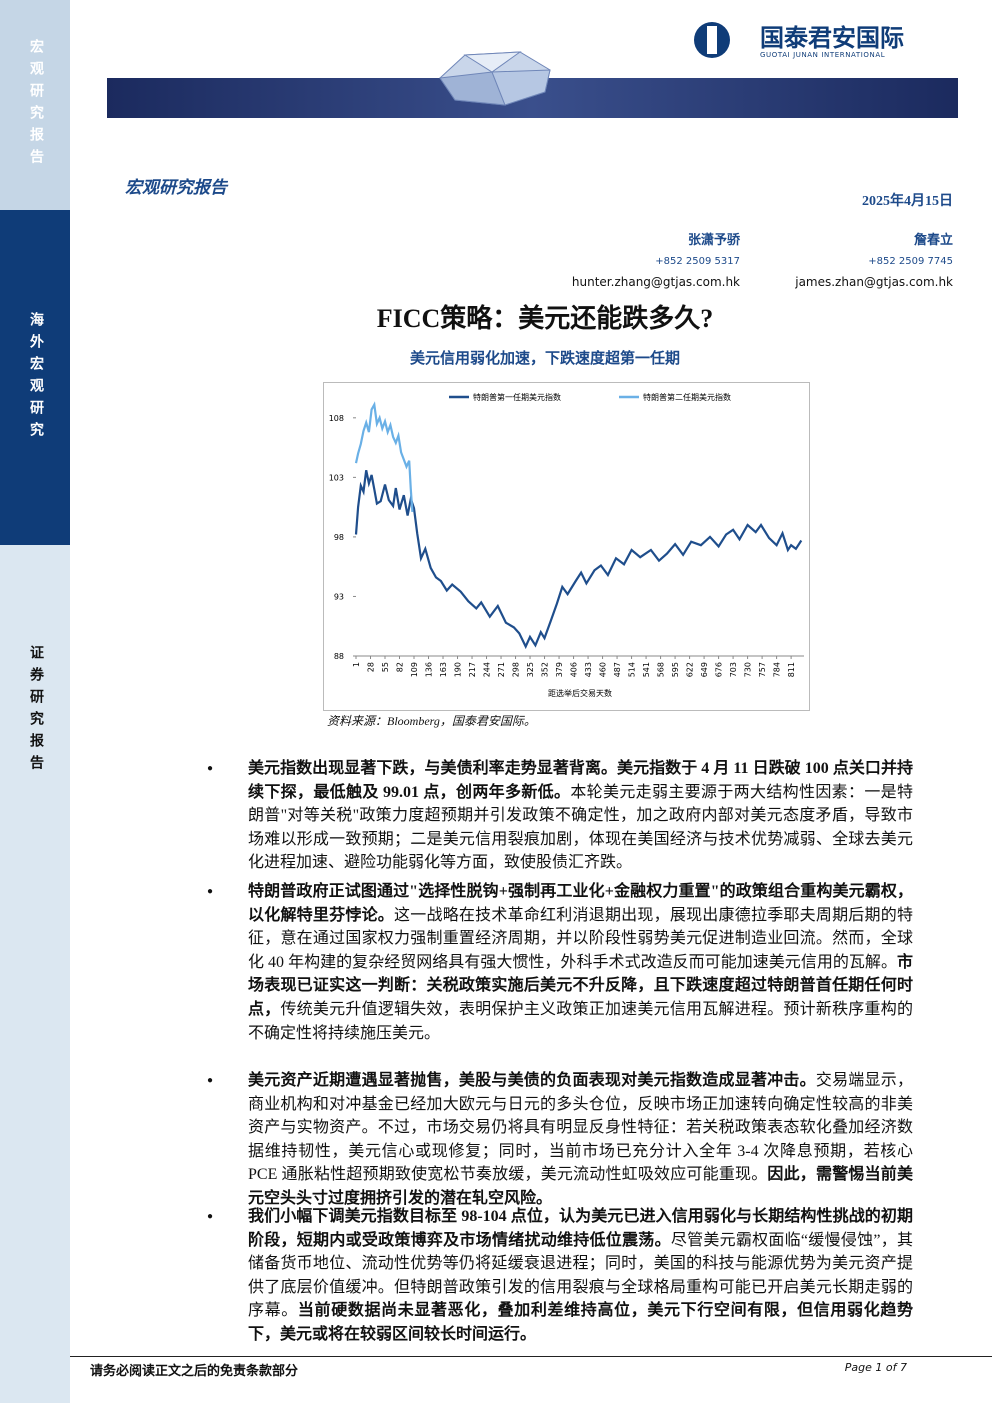 Image resolution: width=992 pixels, height=1403 pixels. Describe the element at coordinates (933, 240) in the screenshot. I see `author-name: 詹春立` at that location.